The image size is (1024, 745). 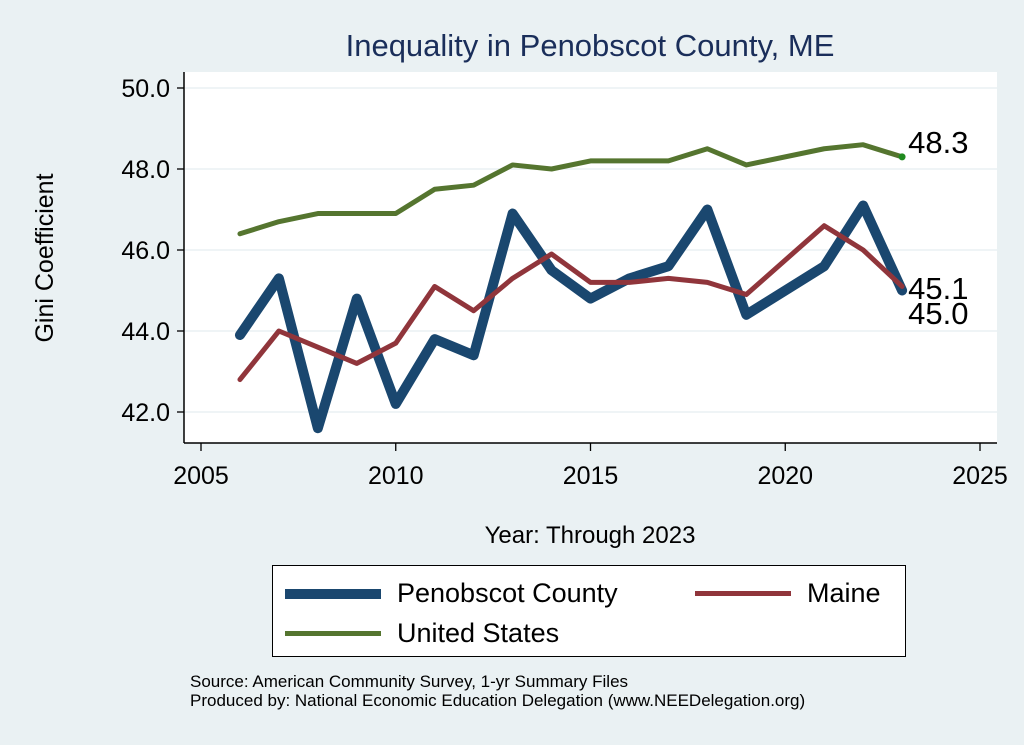 I want to click on legend: Penobscot County Maine United States, so click(x=589, y=611).